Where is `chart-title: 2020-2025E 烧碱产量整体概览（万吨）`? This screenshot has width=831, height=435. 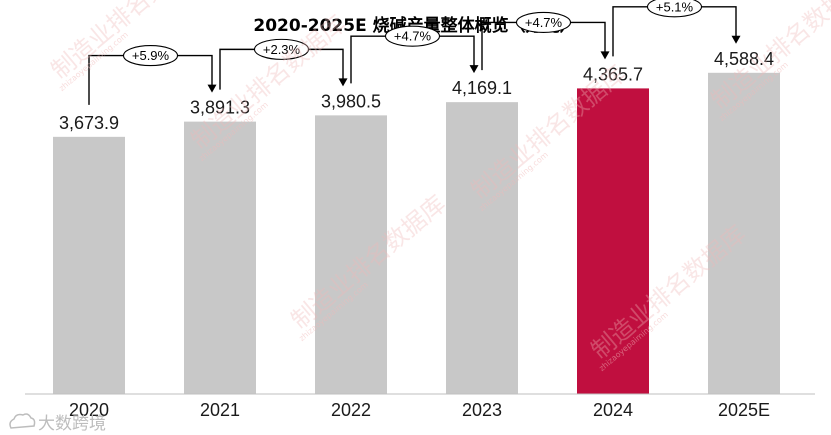 chart-title: 2020-2025E 烧碱产量整体概览（万吨） is located at coordinates (414, 25).